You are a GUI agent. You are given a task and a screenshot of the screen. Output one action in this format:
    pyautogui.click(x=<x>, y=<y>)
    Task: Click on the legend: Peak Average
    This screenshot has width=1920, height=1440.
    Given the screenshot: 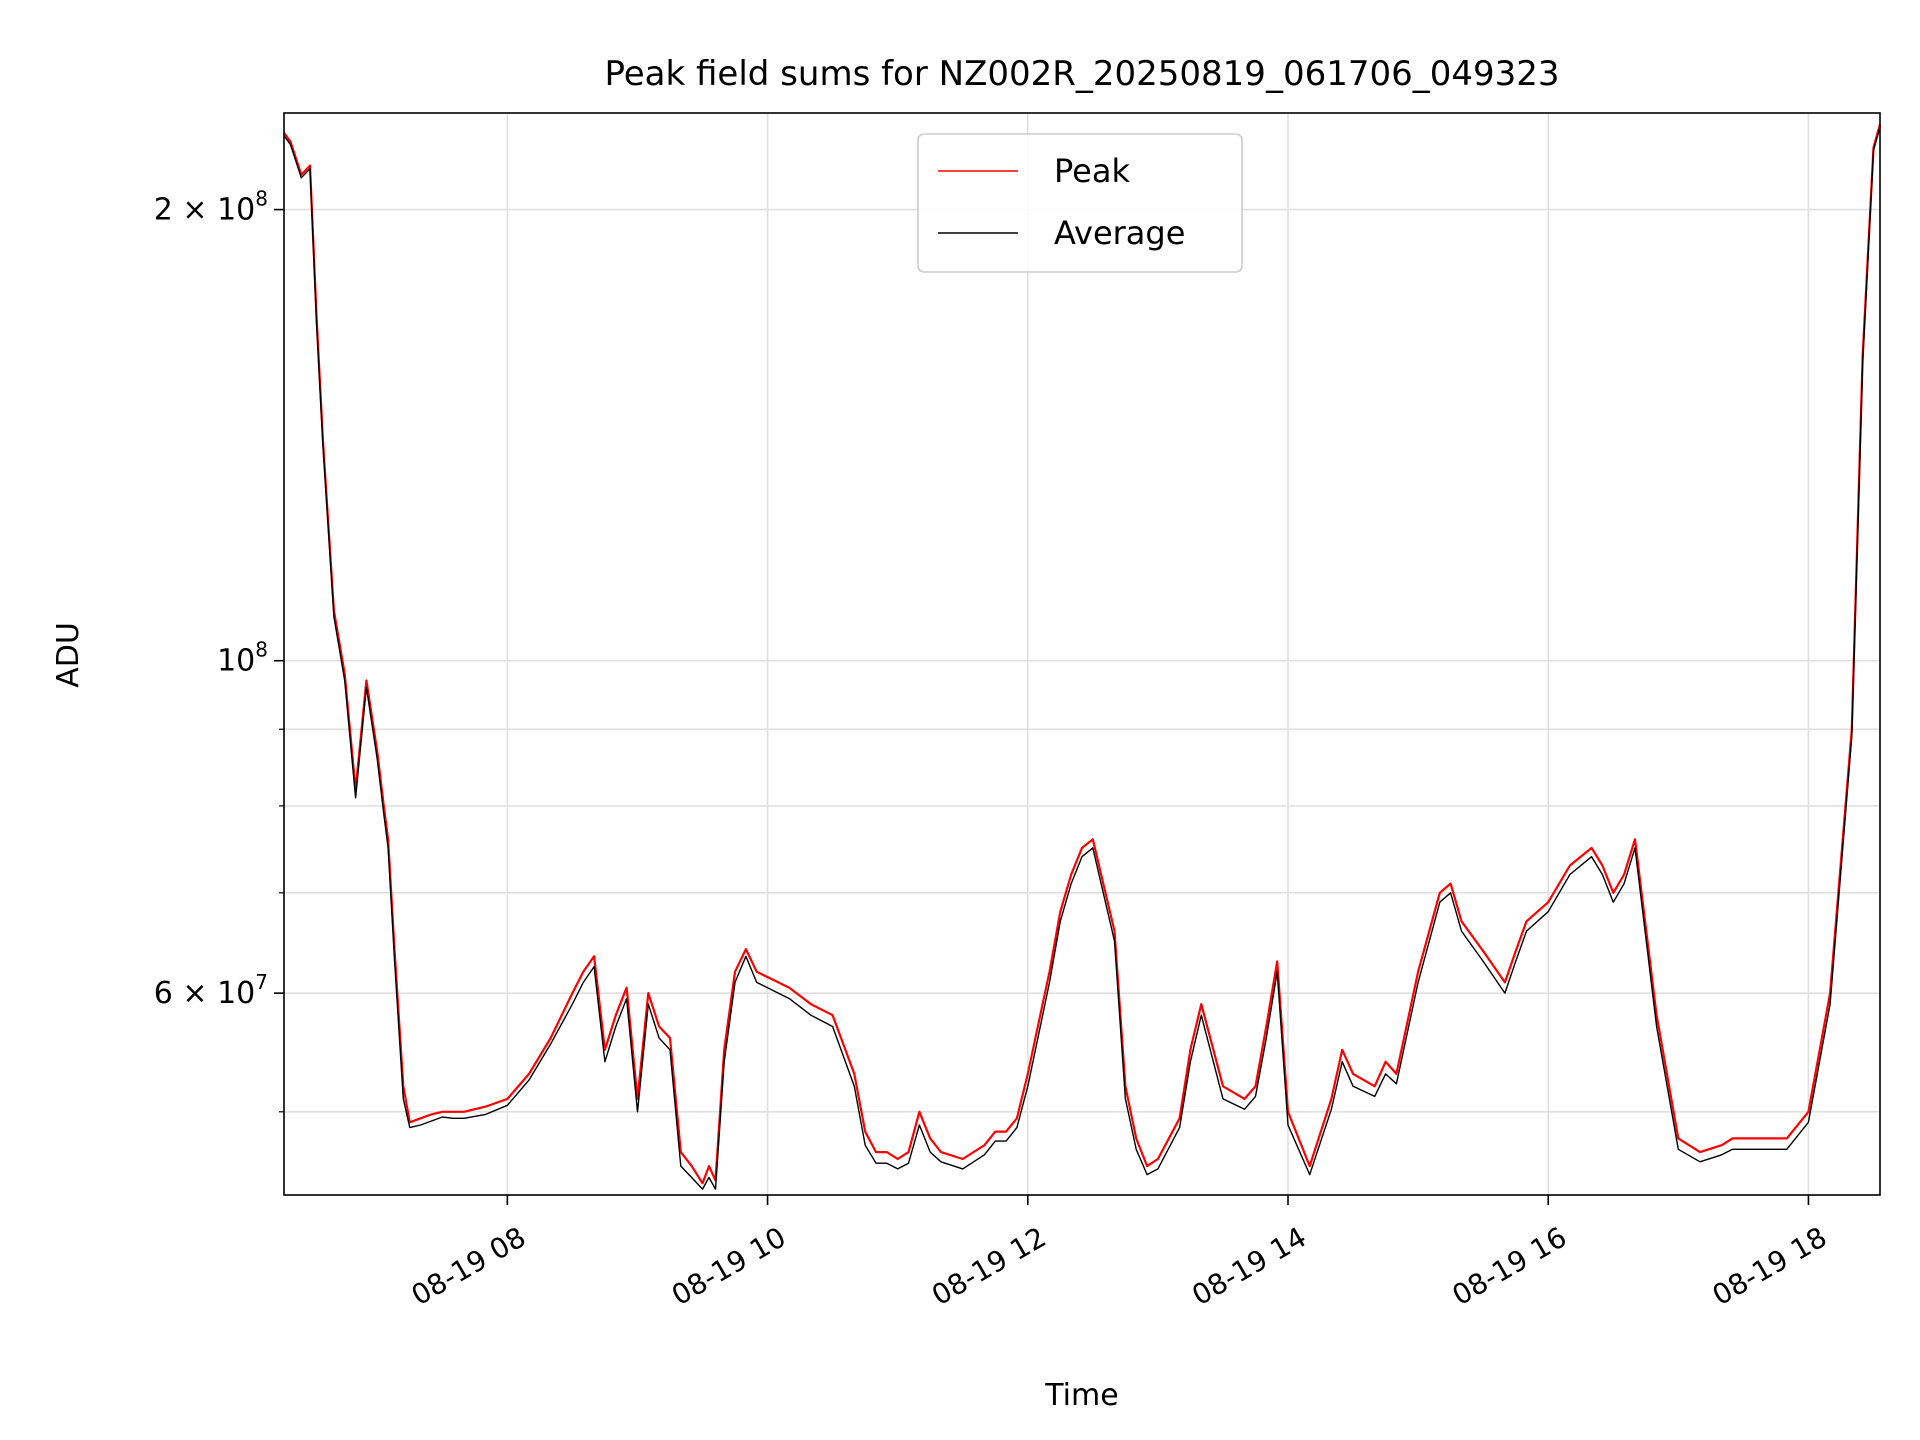 What is the action you would take?
    pyautogui.click(x=1080, y=203)
    